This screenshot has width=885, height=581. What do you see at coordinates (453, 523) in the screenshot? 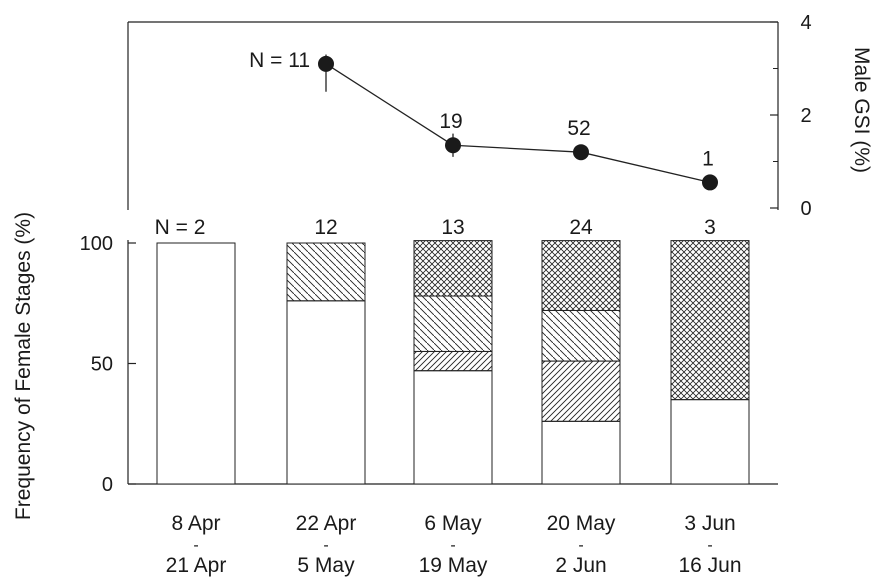
I see `x-tick-label-start: 6 May` at bounding box center [453, 523].